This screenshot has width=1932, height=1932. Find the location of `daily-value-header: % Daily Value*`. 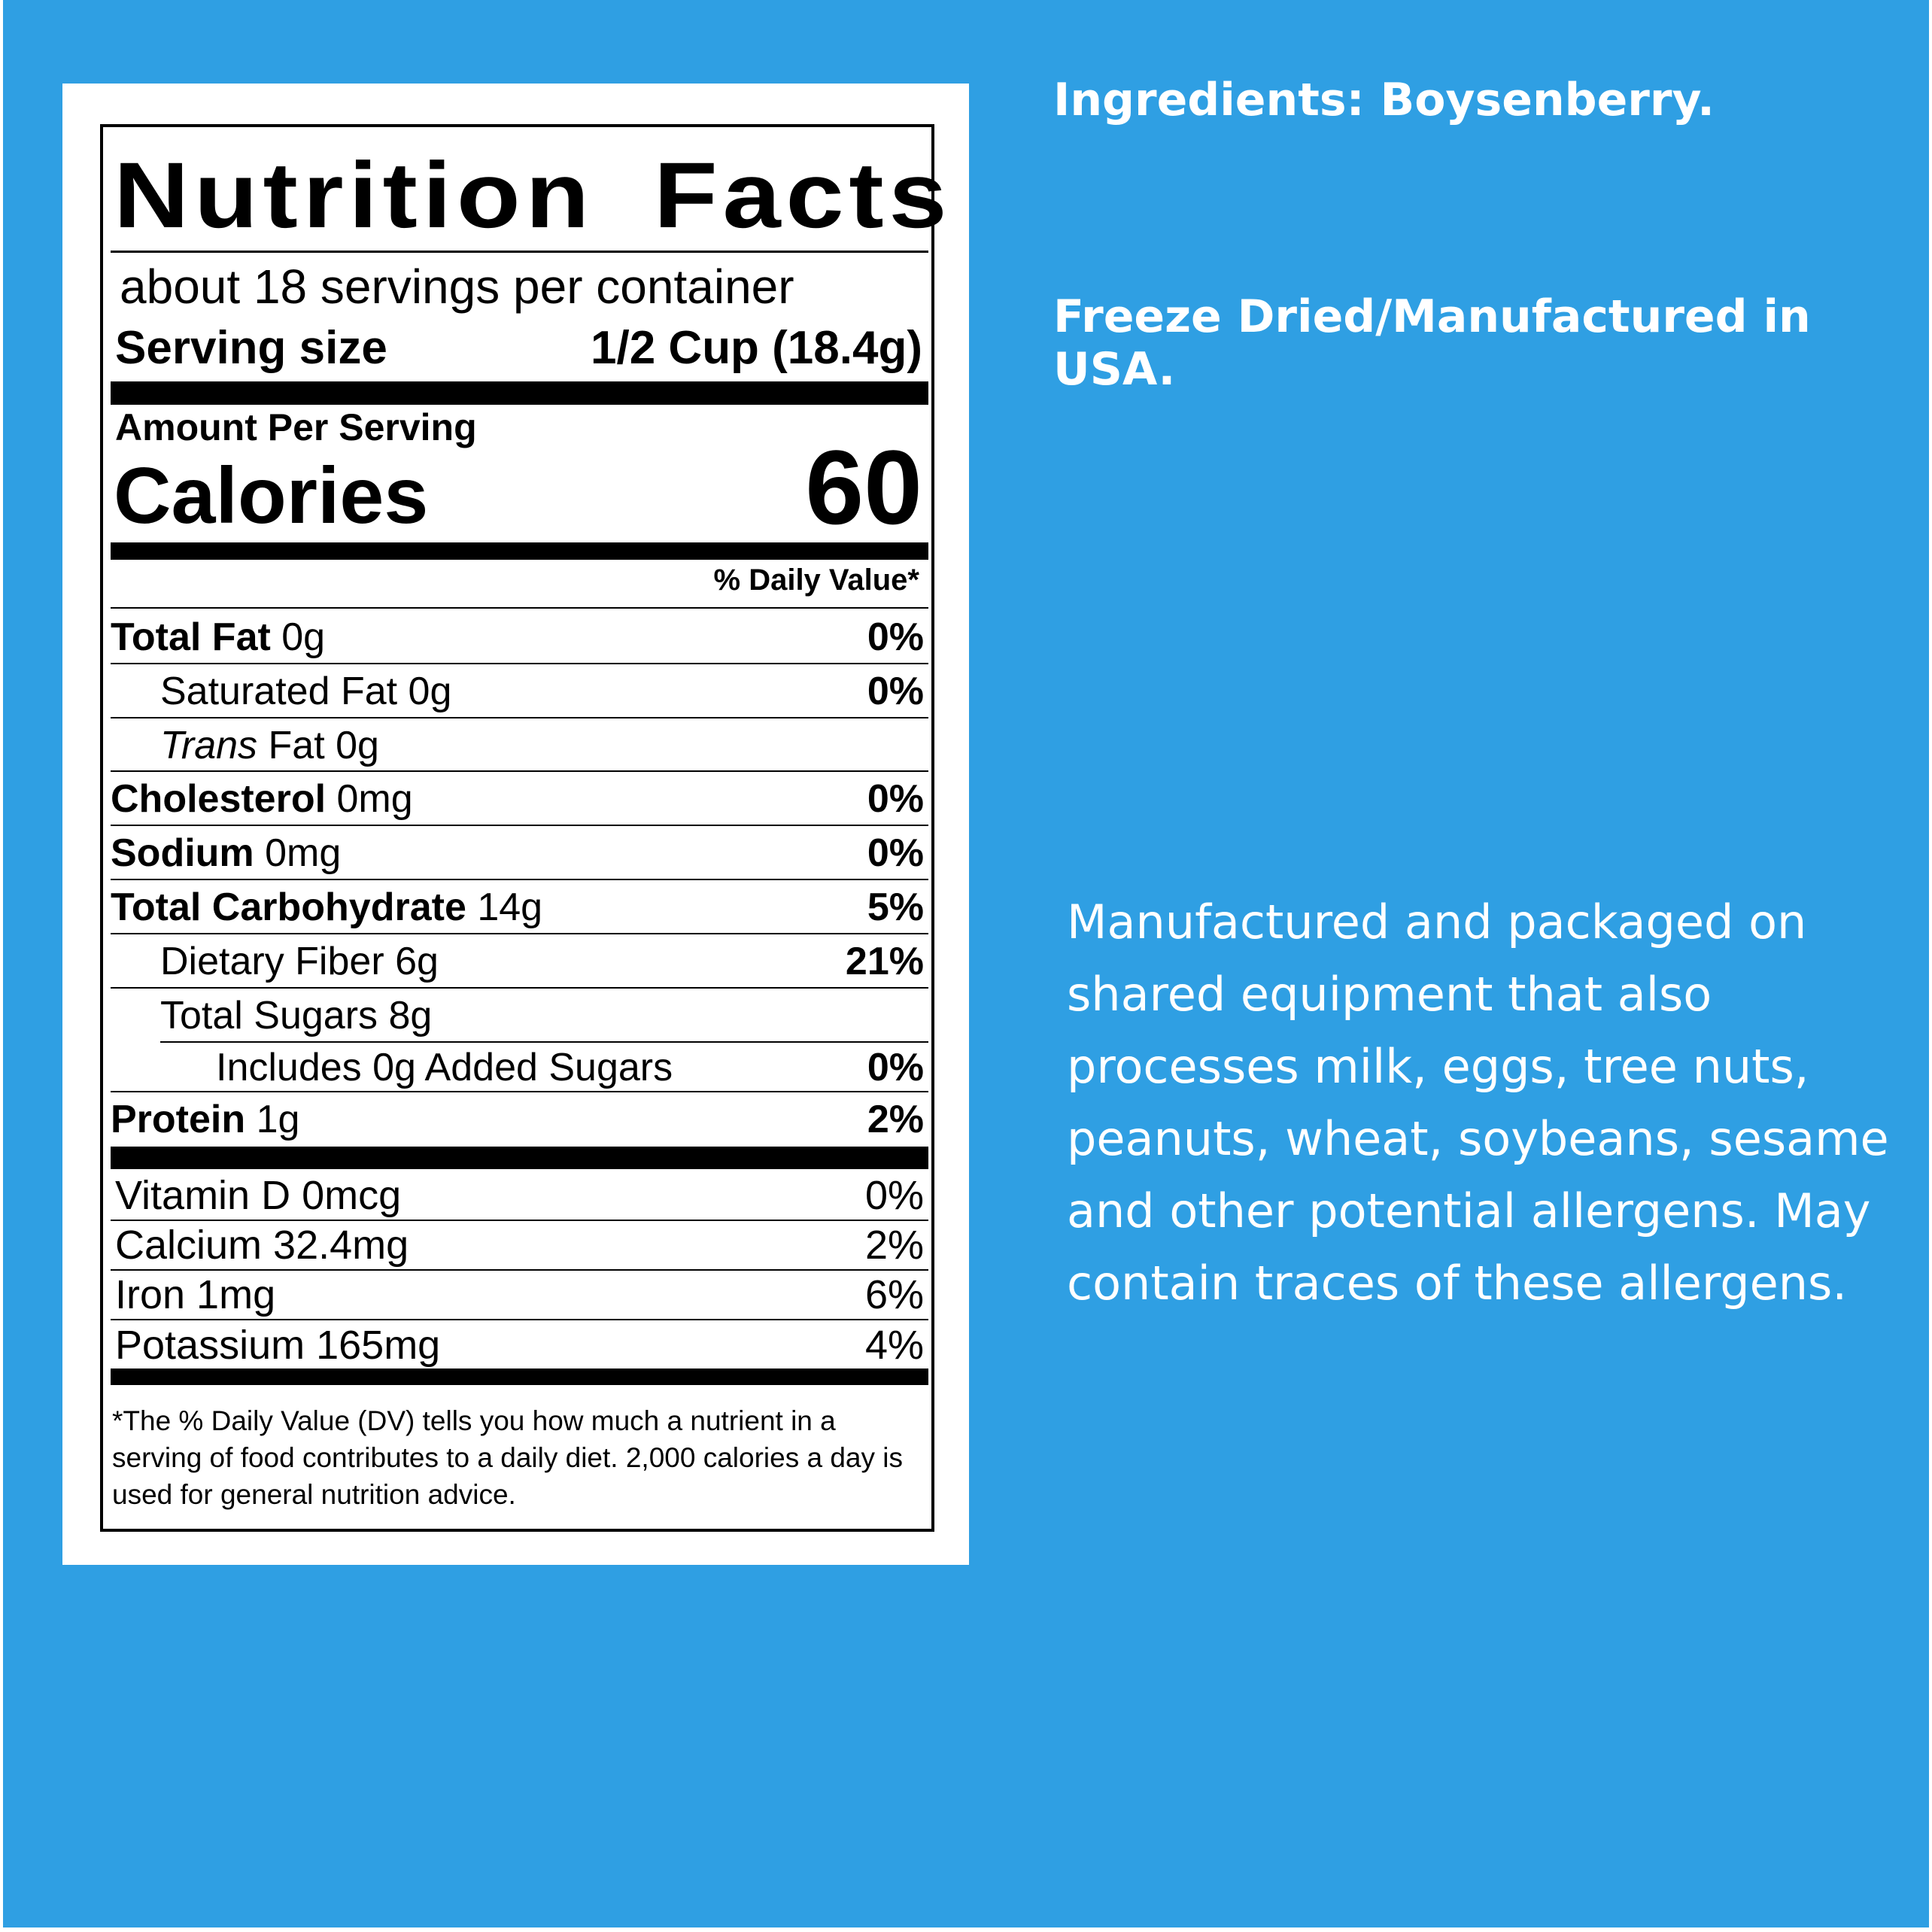

daily-value-header: % Daily Value* is located at coordinates (816, 581).